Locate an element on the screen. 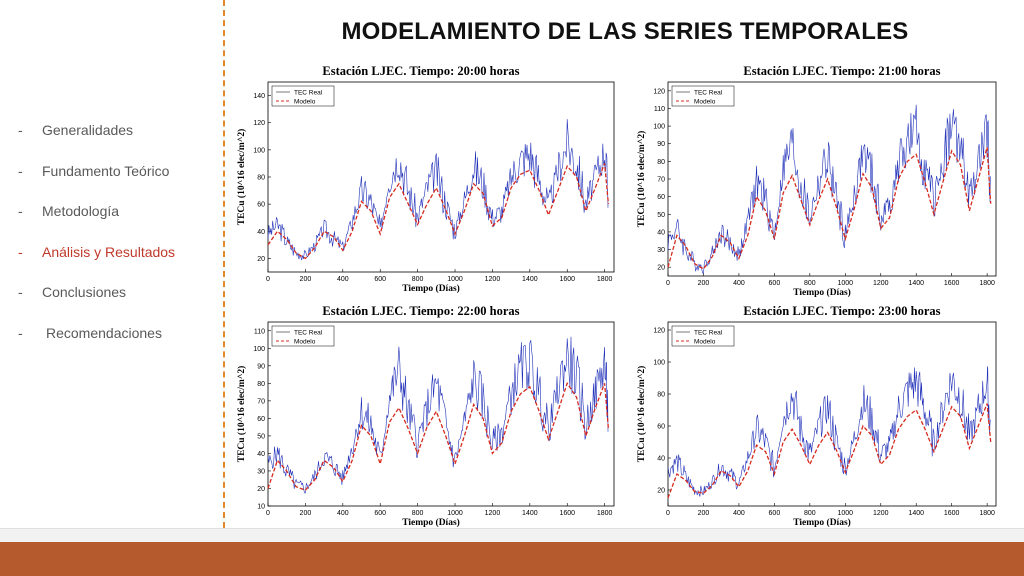  footer-strip is located at coordinates (512, 535).